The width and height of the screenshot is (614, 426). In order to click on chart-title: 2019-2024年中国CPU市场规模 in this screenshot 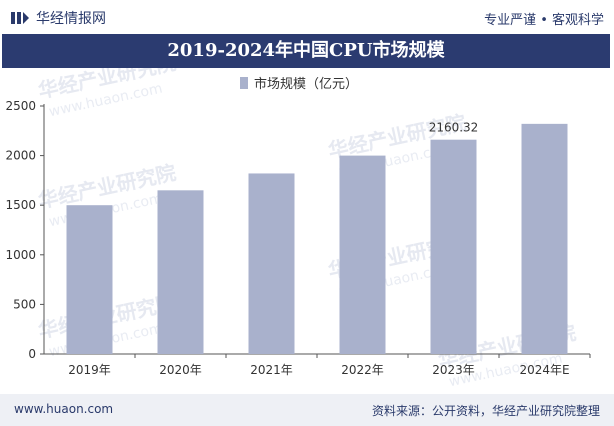, I will do `click(306, 50)`.